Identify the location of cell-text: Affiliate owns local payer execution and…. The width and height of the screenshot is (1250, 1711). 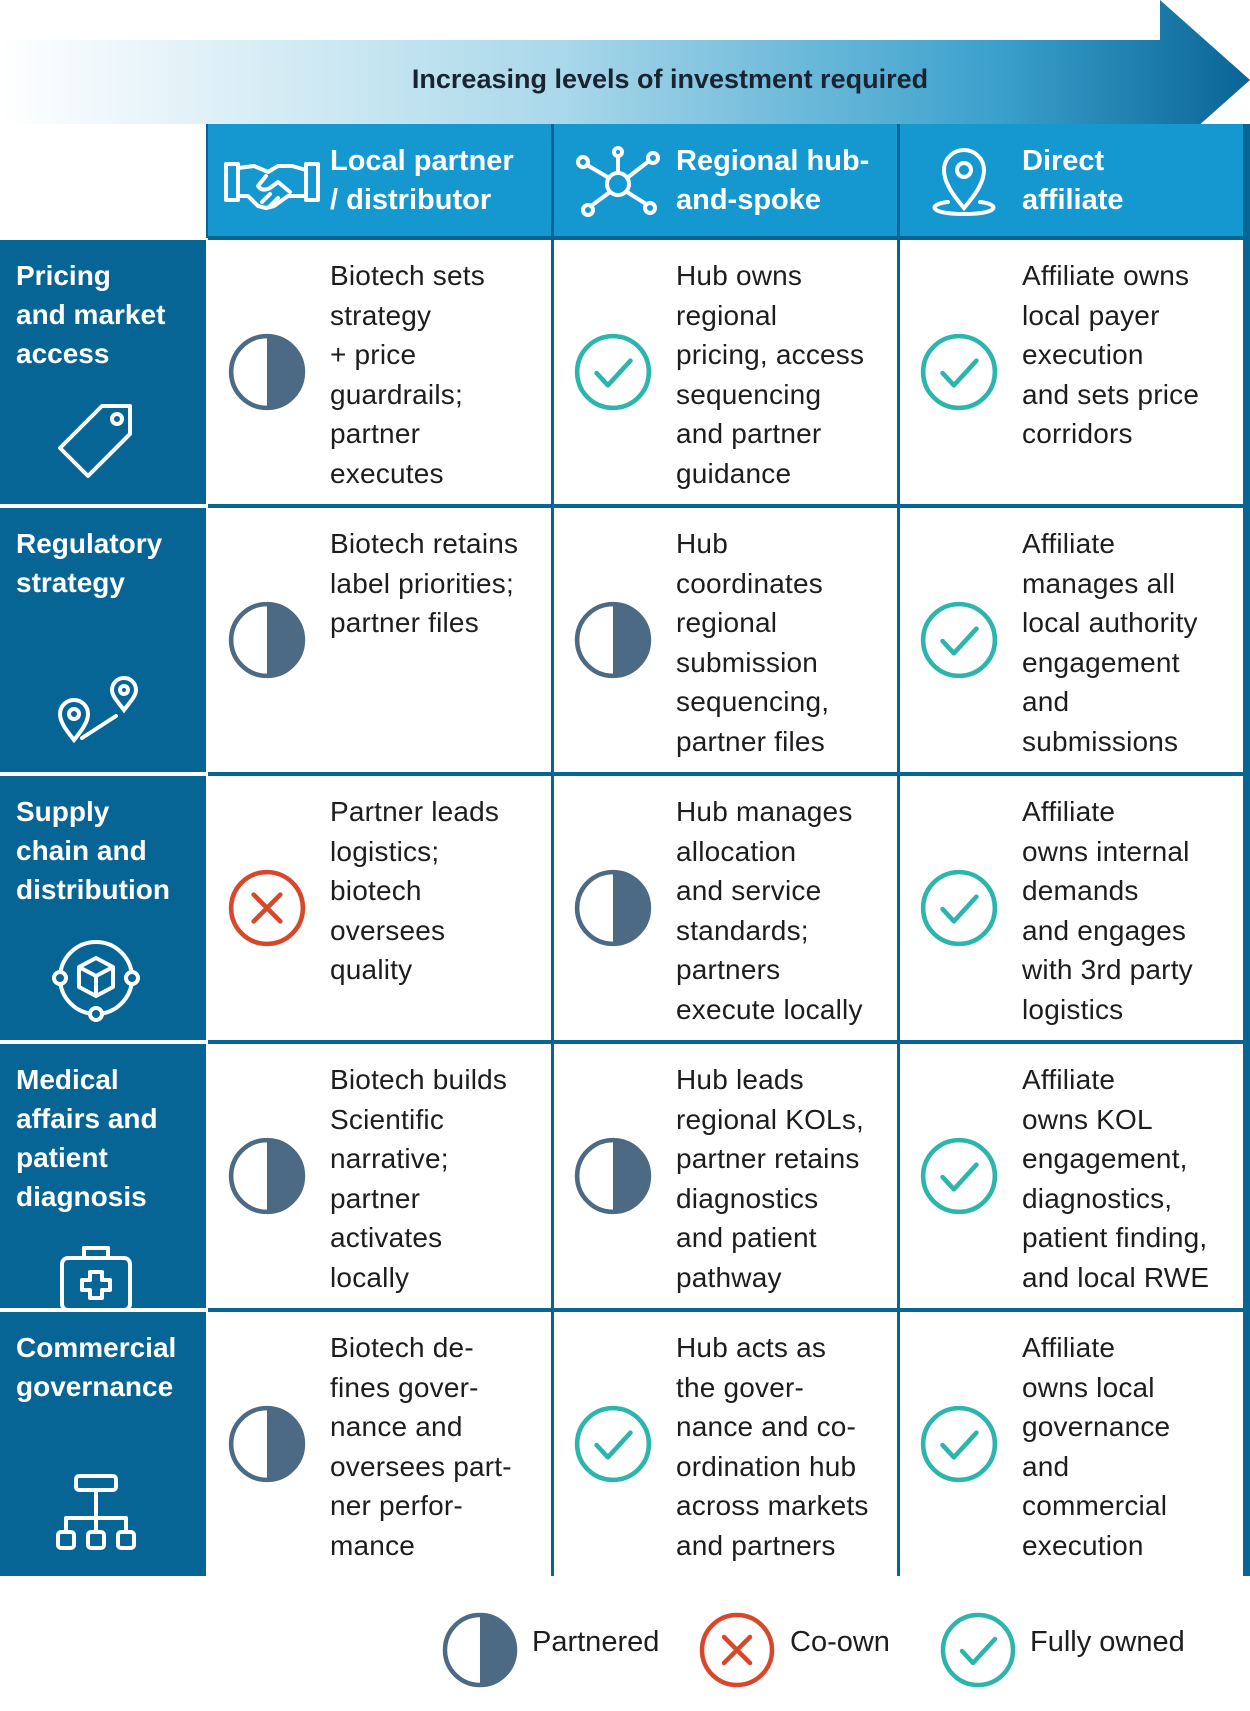
(1111, 354).